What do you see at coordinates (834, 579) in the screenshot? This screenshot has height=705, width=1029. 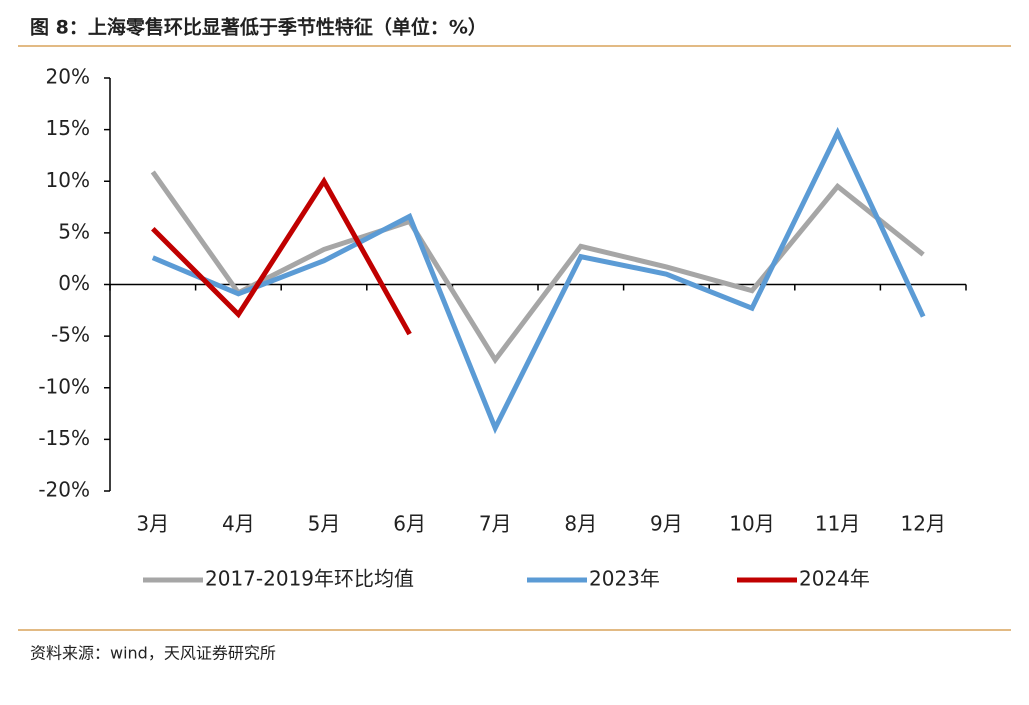 I see `legend-label: 2024年` at bounding box center [834, 579].